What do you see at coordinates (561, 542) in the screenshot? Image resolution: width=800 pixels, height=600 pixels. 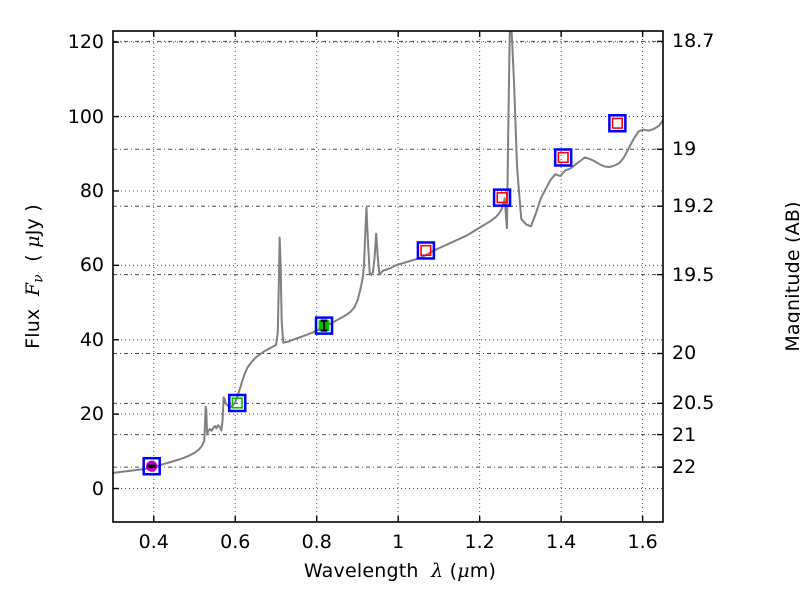 I see `x-tick-label: 1.4` at bounding box center [561, 542].